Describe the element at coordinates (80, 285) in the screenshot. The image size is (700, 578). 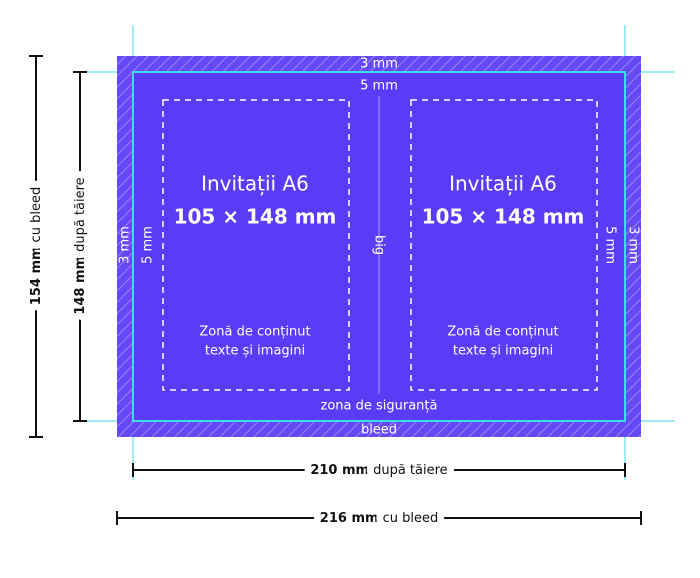
I see `dimension-value: 148 mm` at that location.